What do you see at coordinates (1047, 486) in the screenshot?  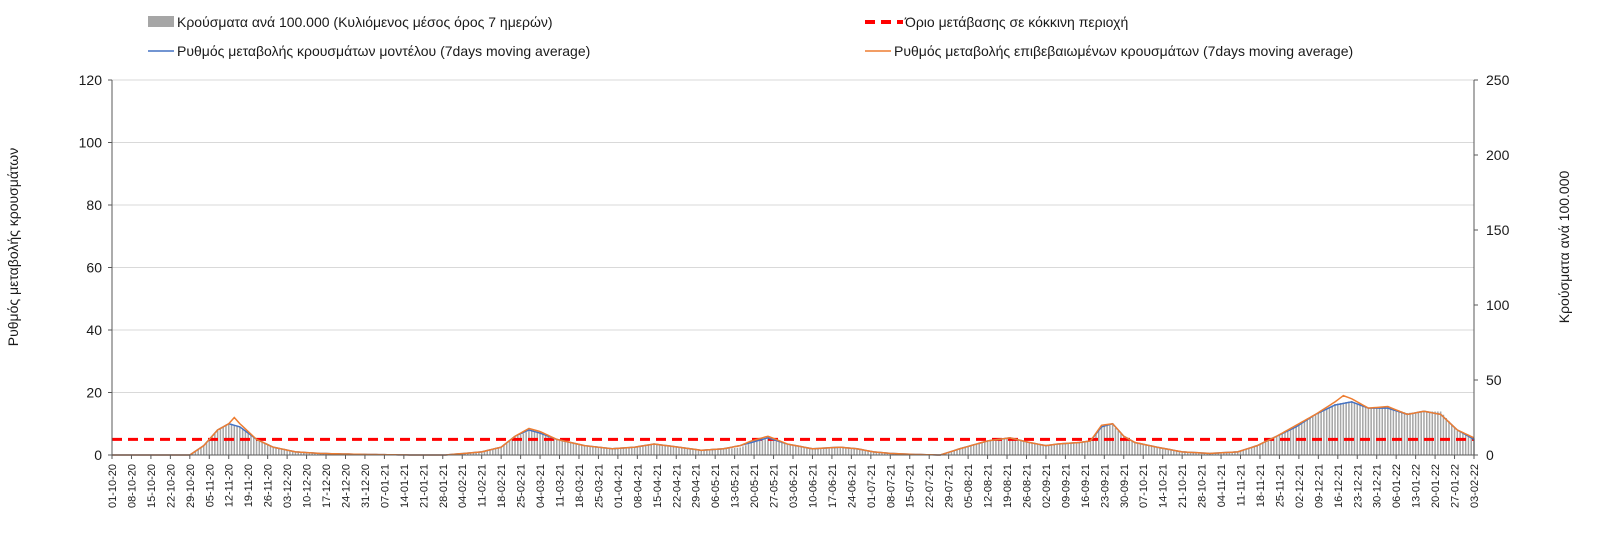 I see `x-tick-label: 02-09-21` at bounding box center [1047, 486].